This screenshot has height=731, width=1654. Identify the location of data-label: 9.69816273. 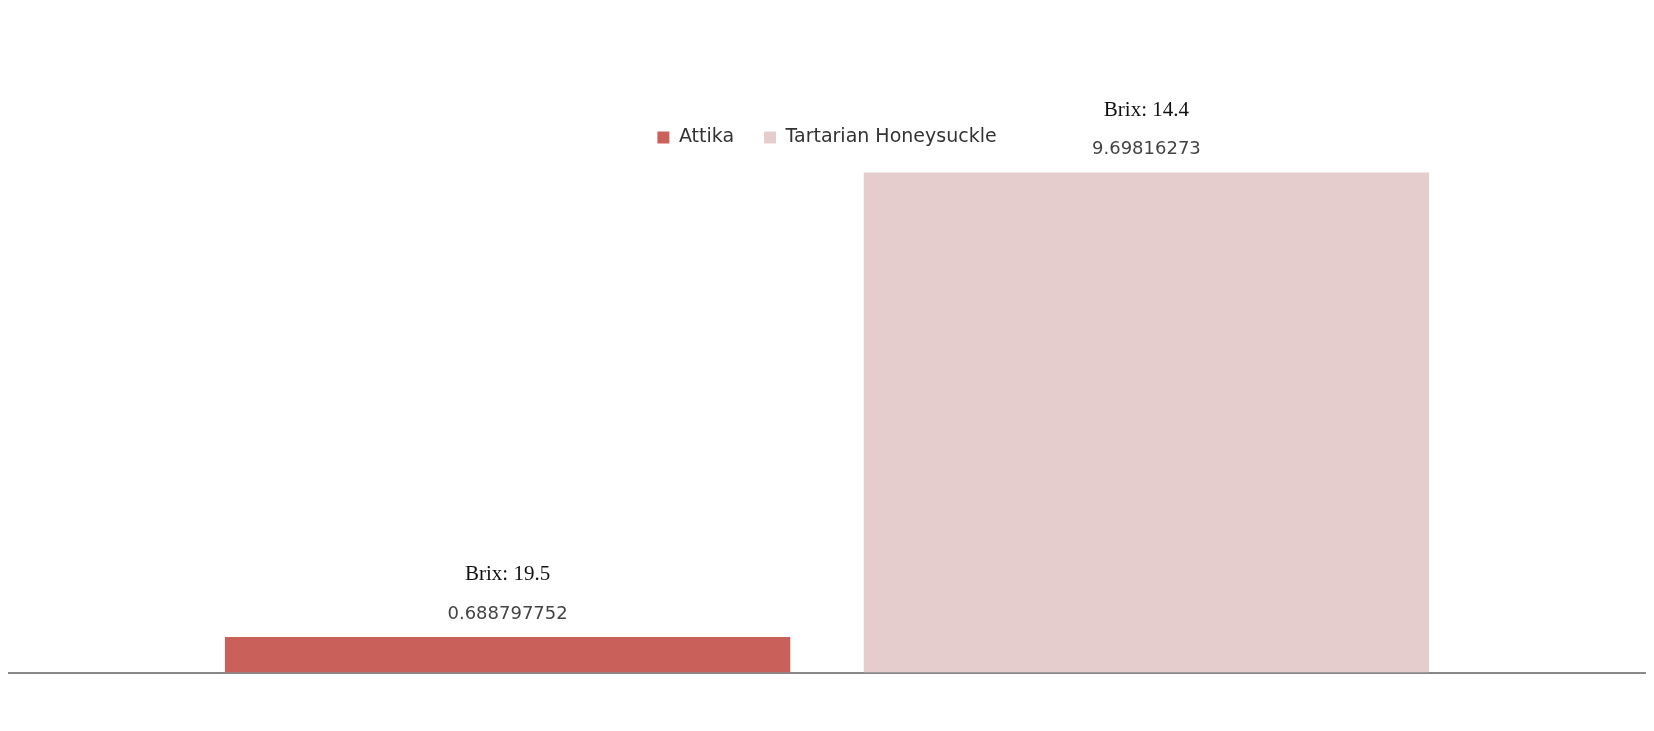
(1146, 148).